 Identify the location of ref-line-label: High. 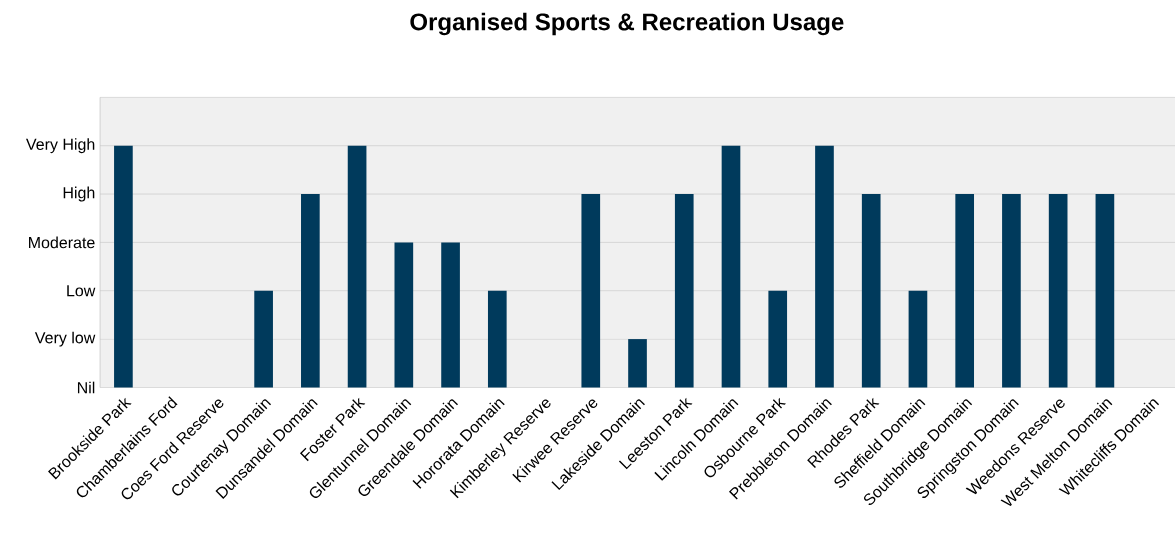
(79, 194).